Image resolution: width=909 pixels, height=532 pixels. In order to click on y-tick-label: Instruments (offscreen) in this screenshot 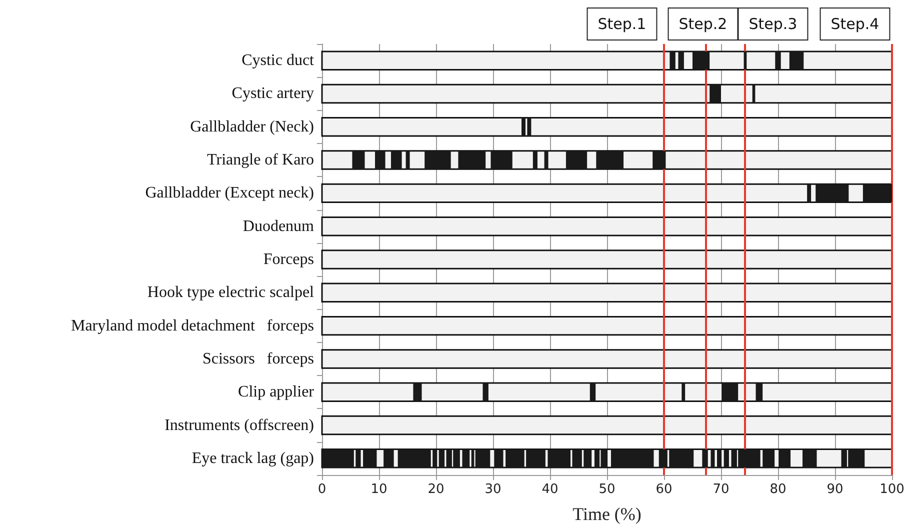, I will do `click(239, 425)`.